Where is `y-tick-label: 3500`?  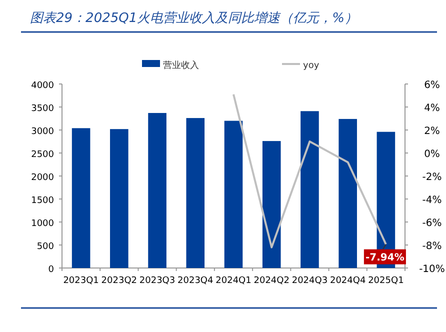
y-tick-label: 3500 is located at coordinates (42, 109).